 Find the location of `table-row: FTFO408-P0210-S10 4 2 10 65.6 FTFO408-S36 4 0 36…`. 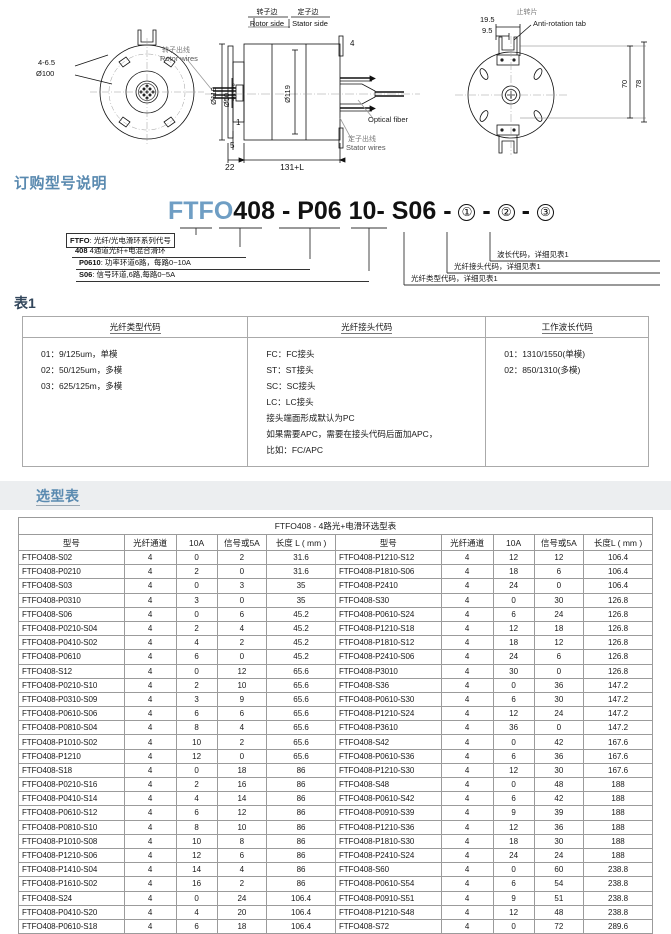

table-row: FTFO408-P0210-S10 4 2 10 65.6 FTFO408-S36 4 0 36… is located at coordinates (335, 685).